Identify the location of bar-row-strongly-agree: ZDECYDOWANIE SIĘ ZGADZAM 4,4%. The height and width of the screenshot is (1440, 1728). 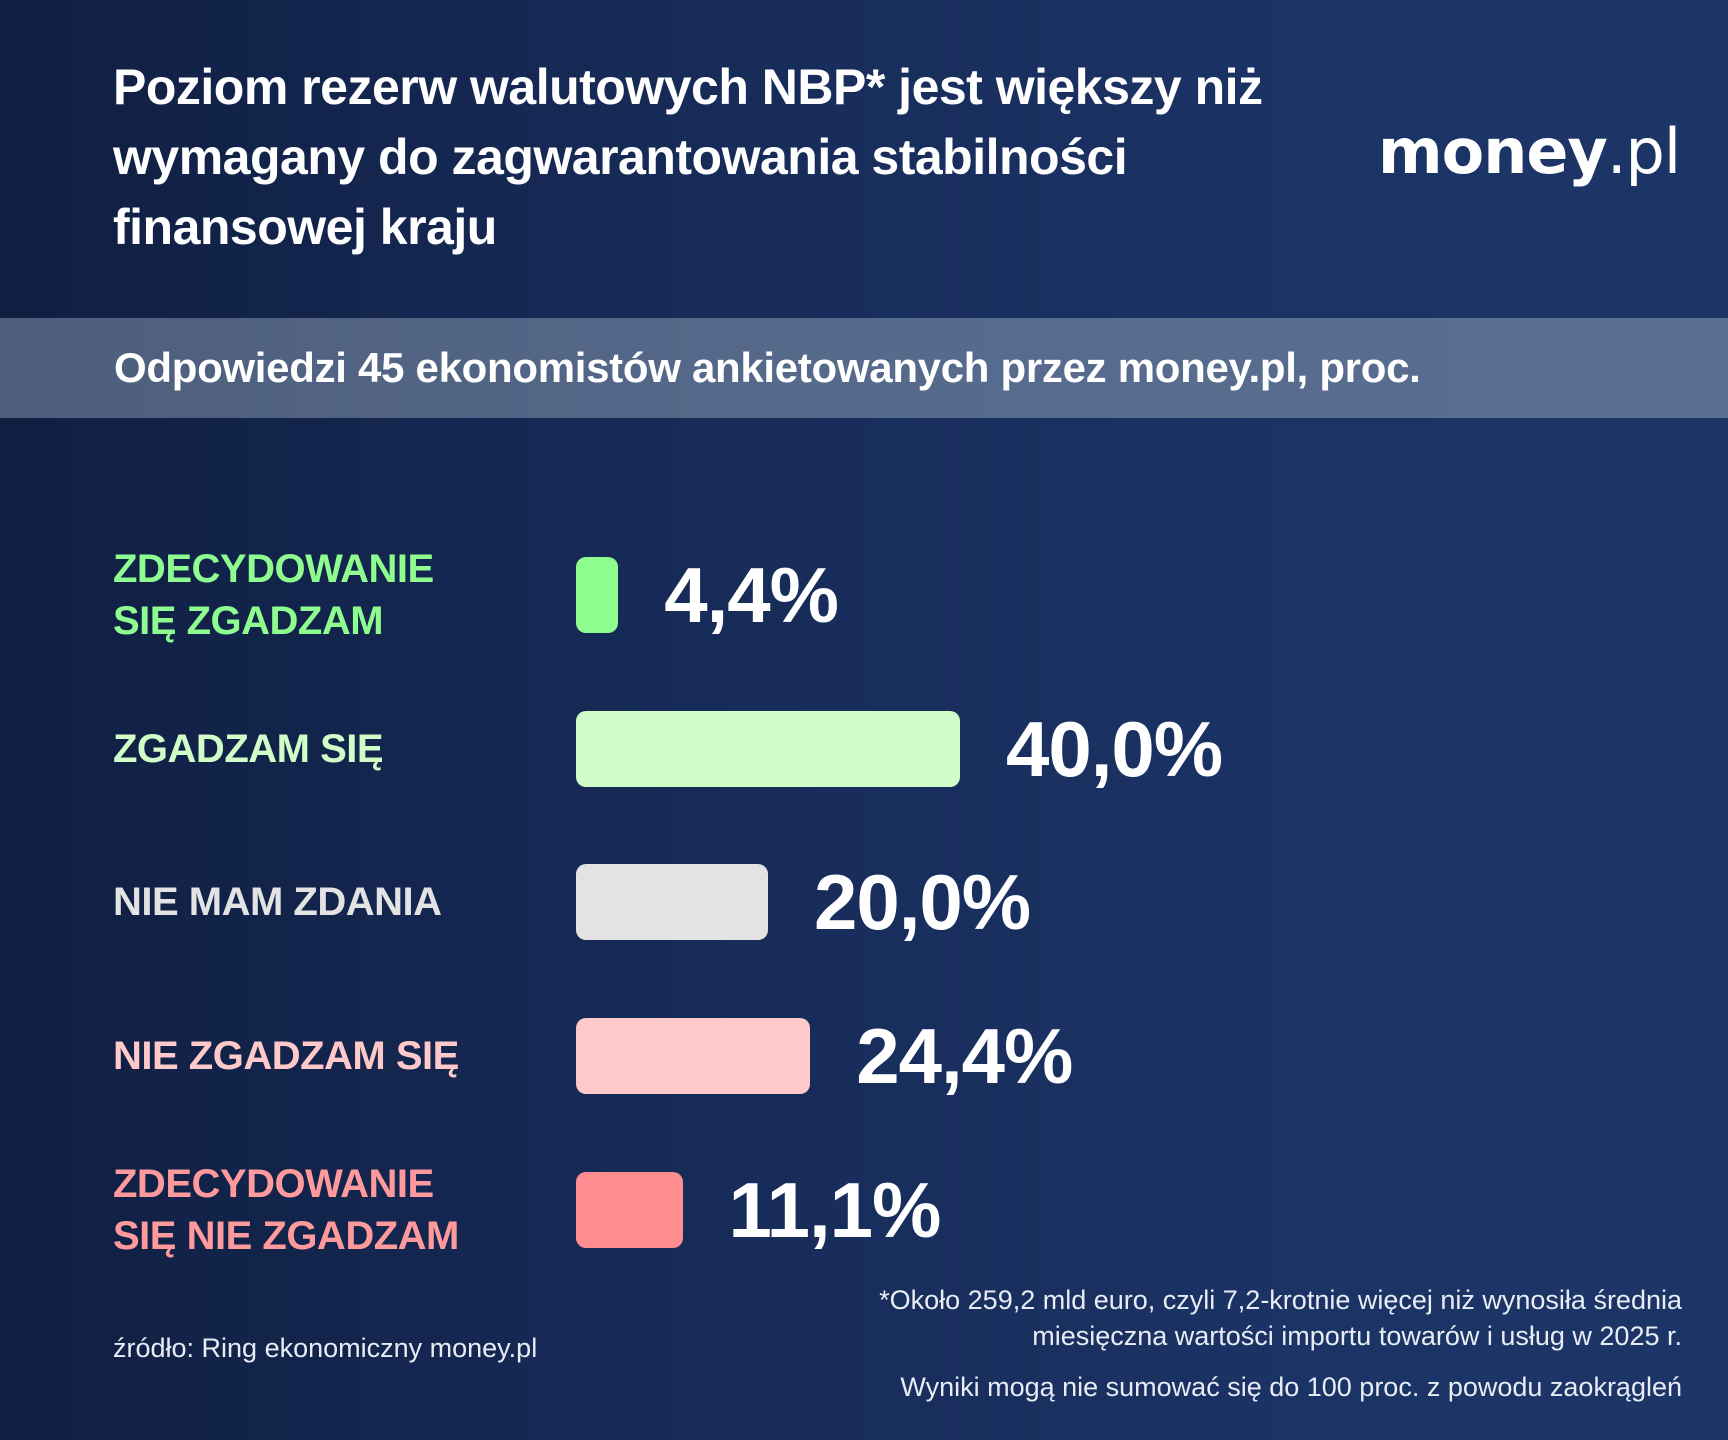
(864, 595).